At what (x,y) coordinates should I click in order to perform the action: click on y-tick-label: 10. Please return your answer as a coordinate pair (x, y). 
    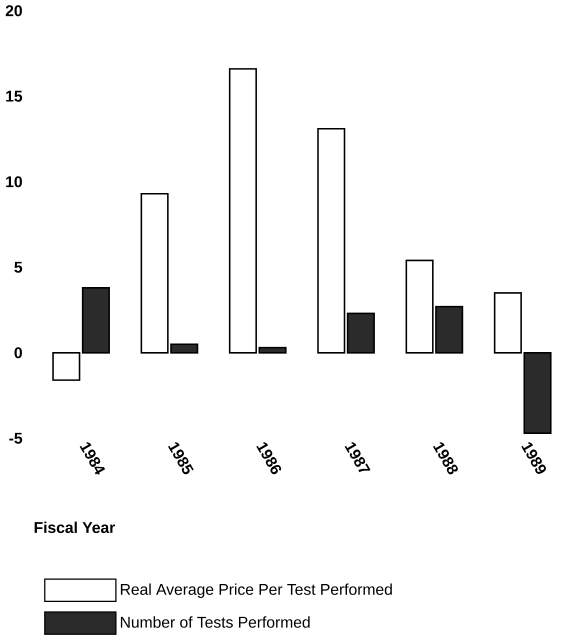
    Looking at the image, I should click on (14, 182).